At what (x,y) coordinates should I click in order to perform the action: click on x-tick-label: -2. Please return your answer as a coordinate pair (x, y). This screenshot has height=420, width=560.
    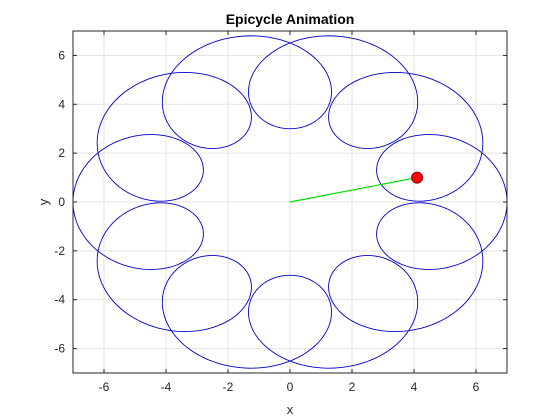
    Looking at the image, I should click on (228, 387).